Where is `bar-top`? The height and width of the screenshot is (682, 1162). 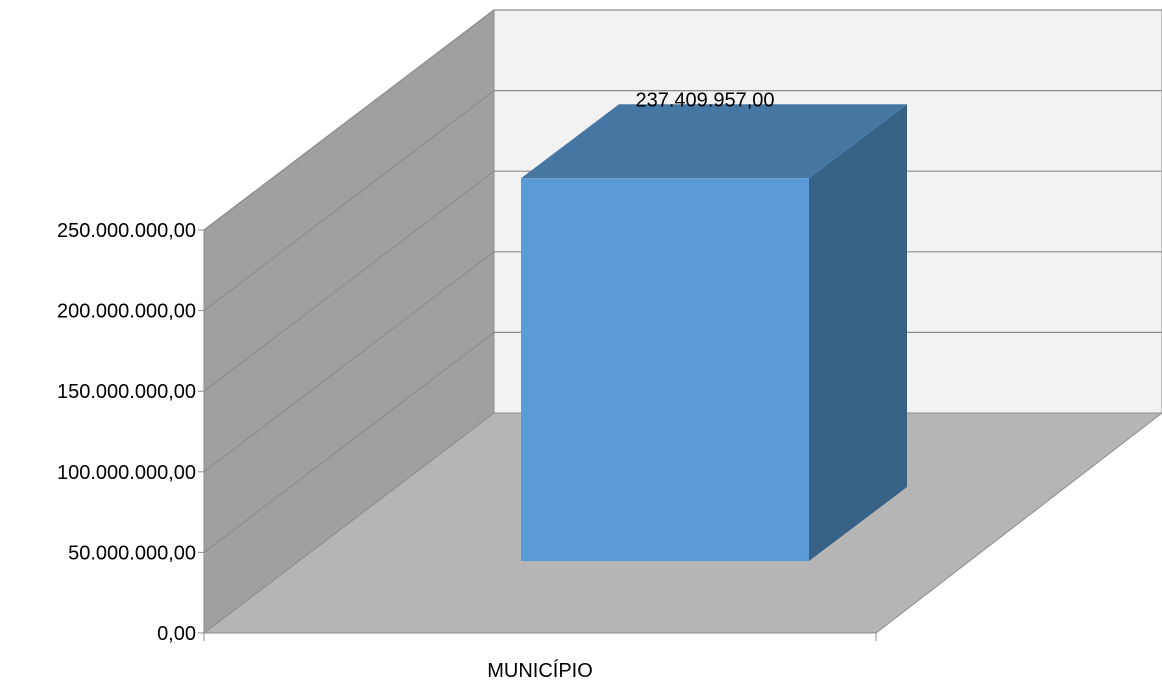
bar-top is located at coordinates (714, 141).